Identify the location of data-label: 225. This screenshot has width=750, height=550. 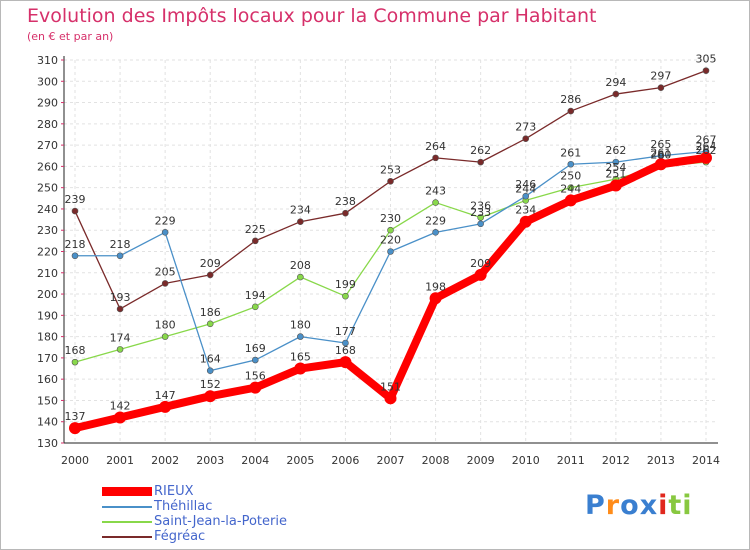
(255, 229).